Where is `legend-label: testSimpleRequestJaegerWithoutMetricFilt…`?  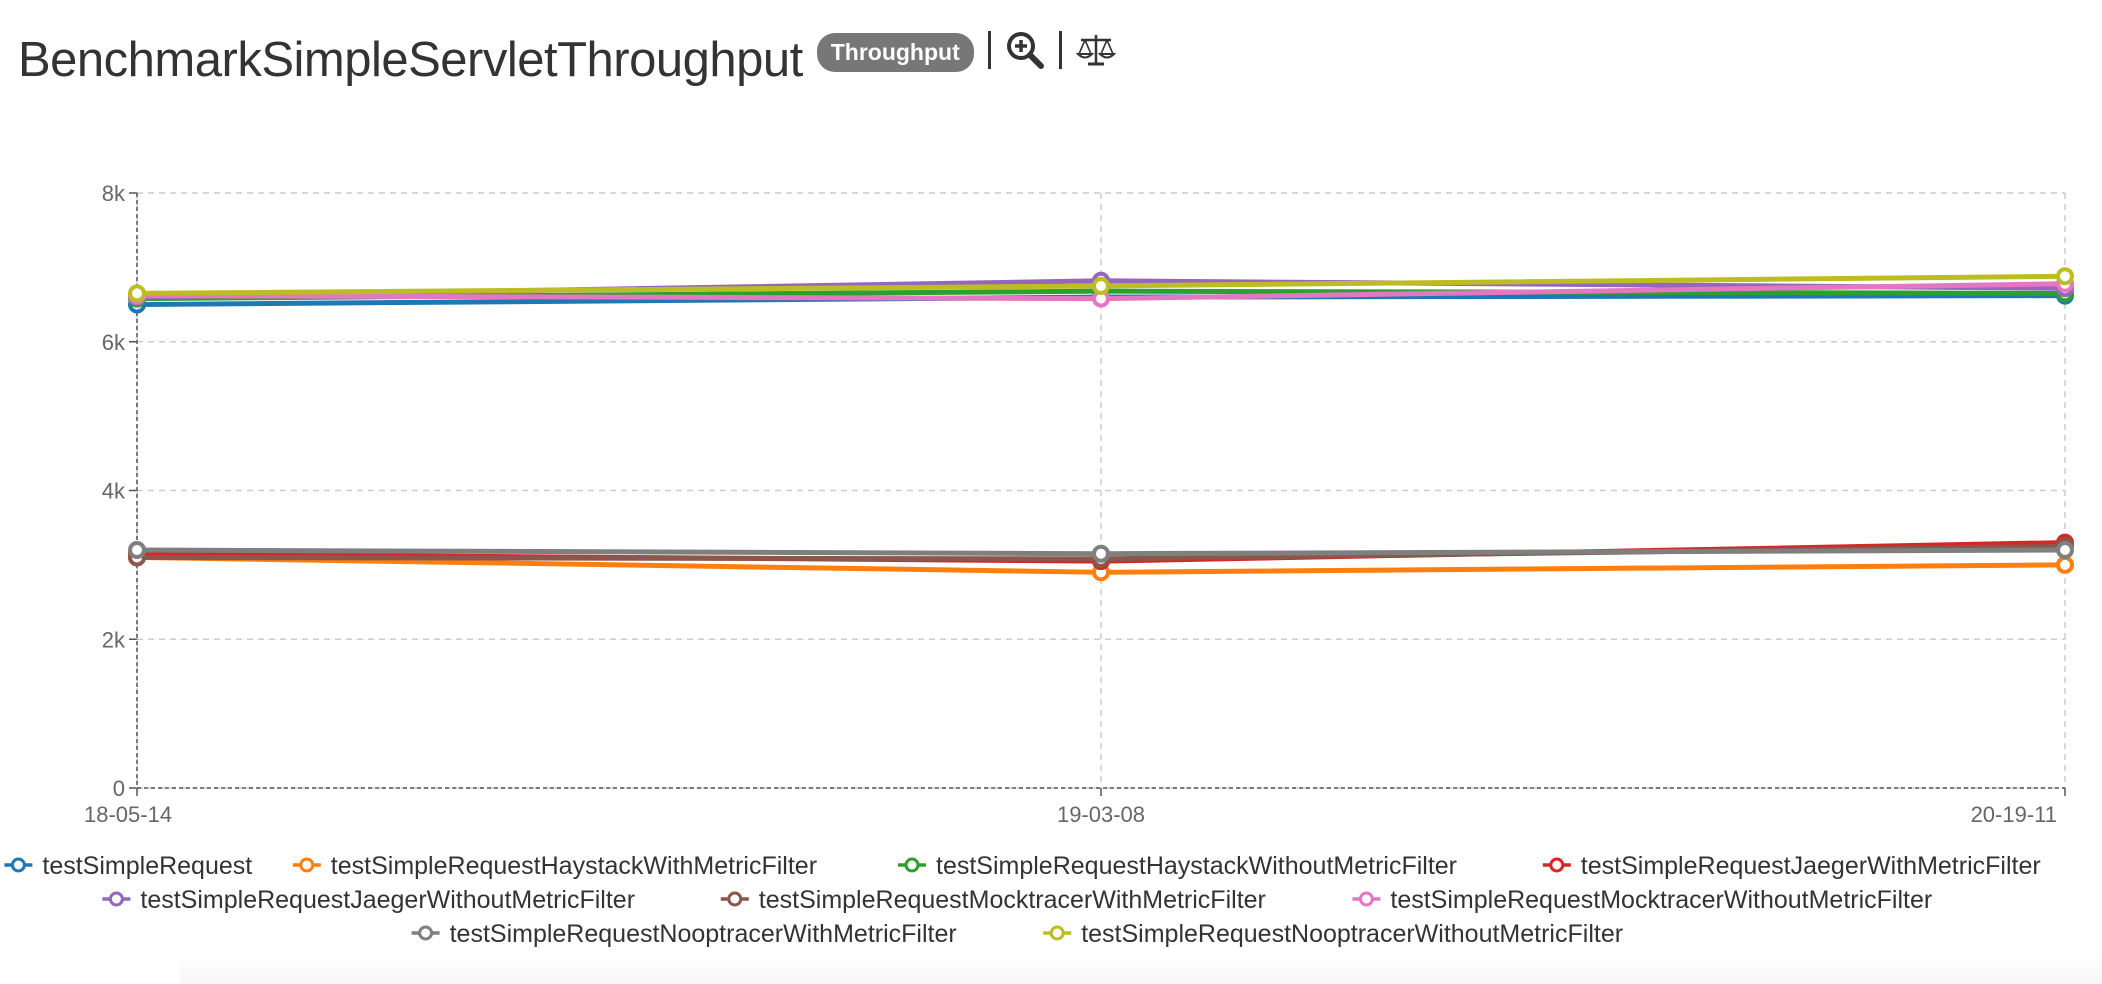
legend-label: testSimpleRequestJaegerWithoutMetricFilt… is located at coordinates (387, 900).